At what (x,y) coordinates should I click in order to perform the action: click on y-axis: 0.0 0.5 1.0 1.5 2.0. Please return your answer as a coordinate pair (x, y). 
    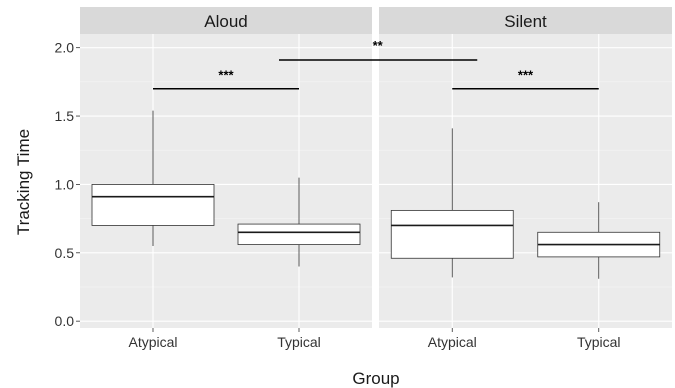
    Looking at the image, I should click on (67, 184).